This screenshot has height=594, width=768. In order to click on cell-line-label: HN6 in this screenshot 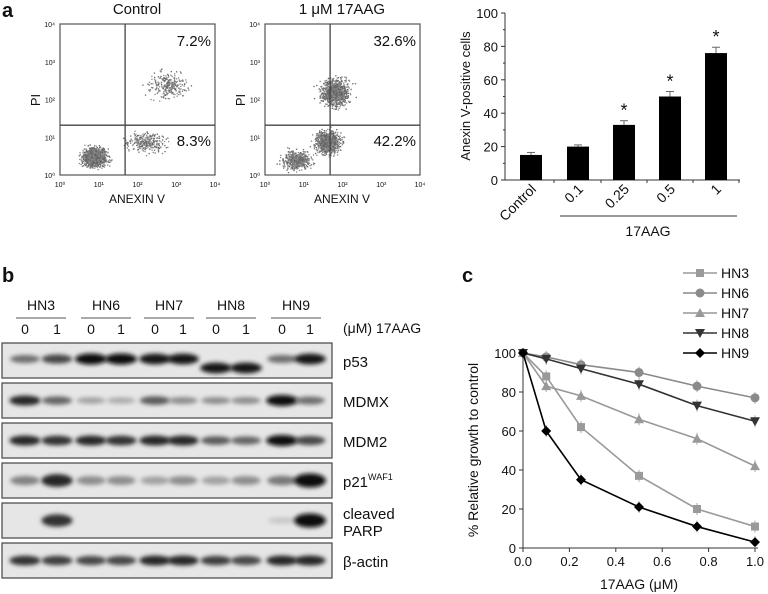, I will do `click(106, 305)`.